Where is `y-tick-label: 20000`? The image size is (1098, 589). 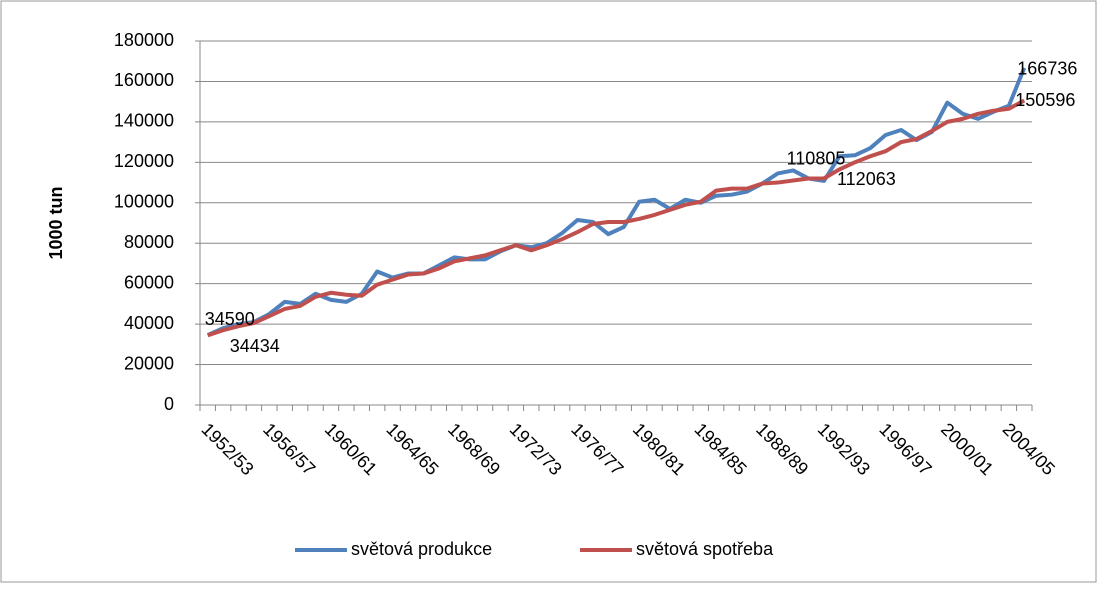
y-tick-label: 20000 is located at coordinates (149, 363).